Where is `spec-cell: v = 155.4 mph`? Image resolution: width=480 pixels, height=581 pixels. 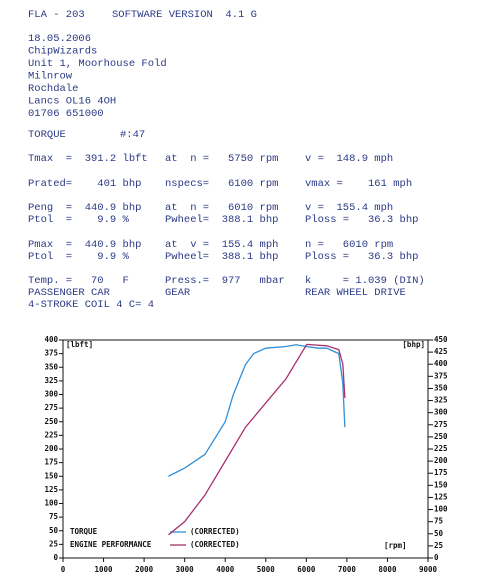 spec-cell: v = 155.4 mph is located at coordinates (349, 208).